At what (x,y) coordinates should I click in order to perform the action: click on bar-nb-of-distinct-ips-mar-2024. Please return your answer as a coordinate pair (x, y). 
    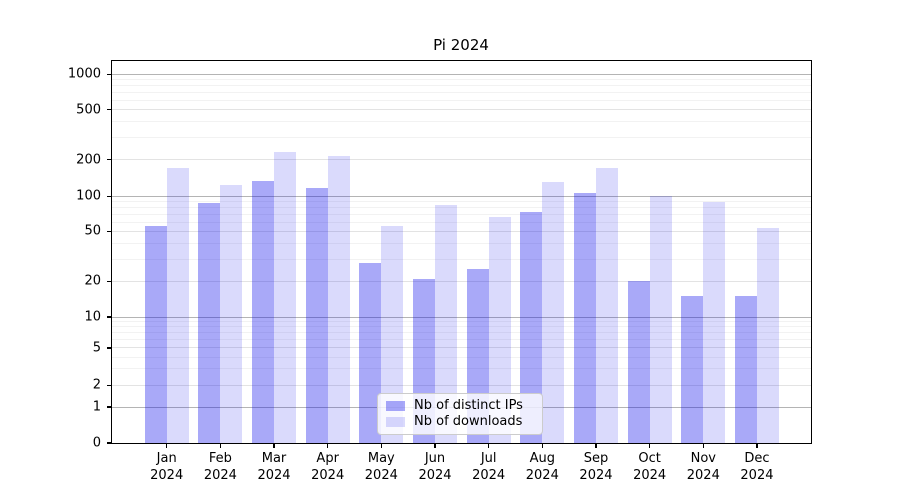
    Looking at the image, I should click on (263, 312).